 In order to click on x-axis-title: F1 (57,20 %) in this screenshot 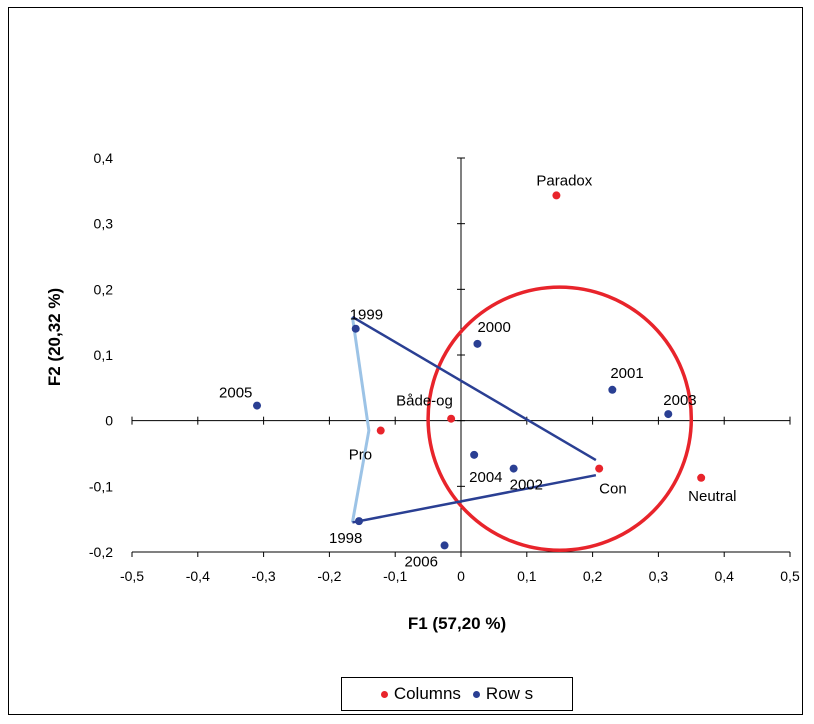, I will do `click(457, 623)`.